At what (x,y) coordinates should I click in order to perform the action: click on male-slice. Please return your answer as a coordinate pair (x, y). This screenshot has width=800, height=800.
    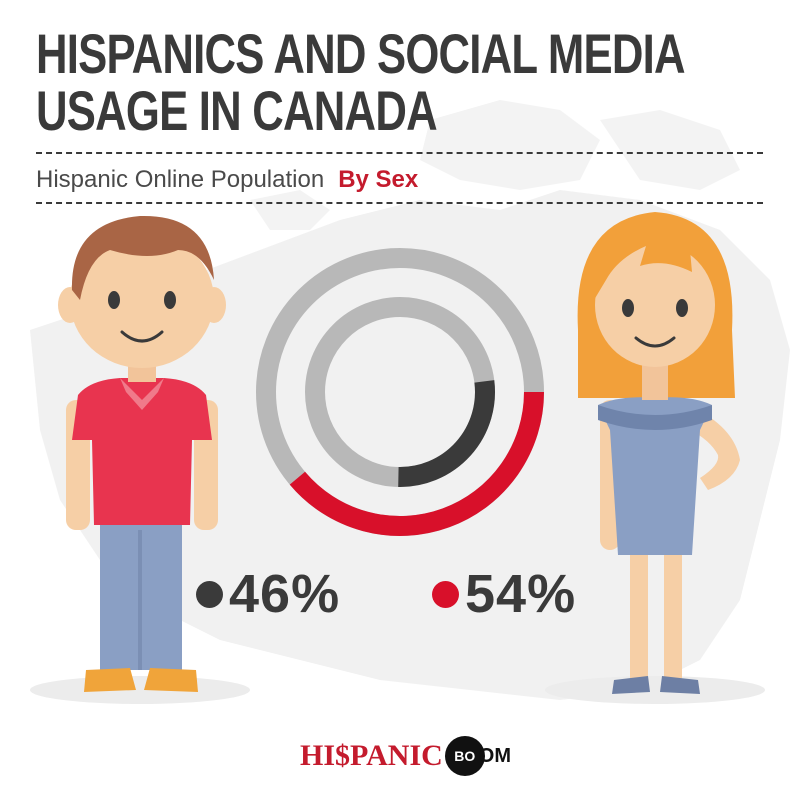
    Looking at the image, I should click on (446, 433).